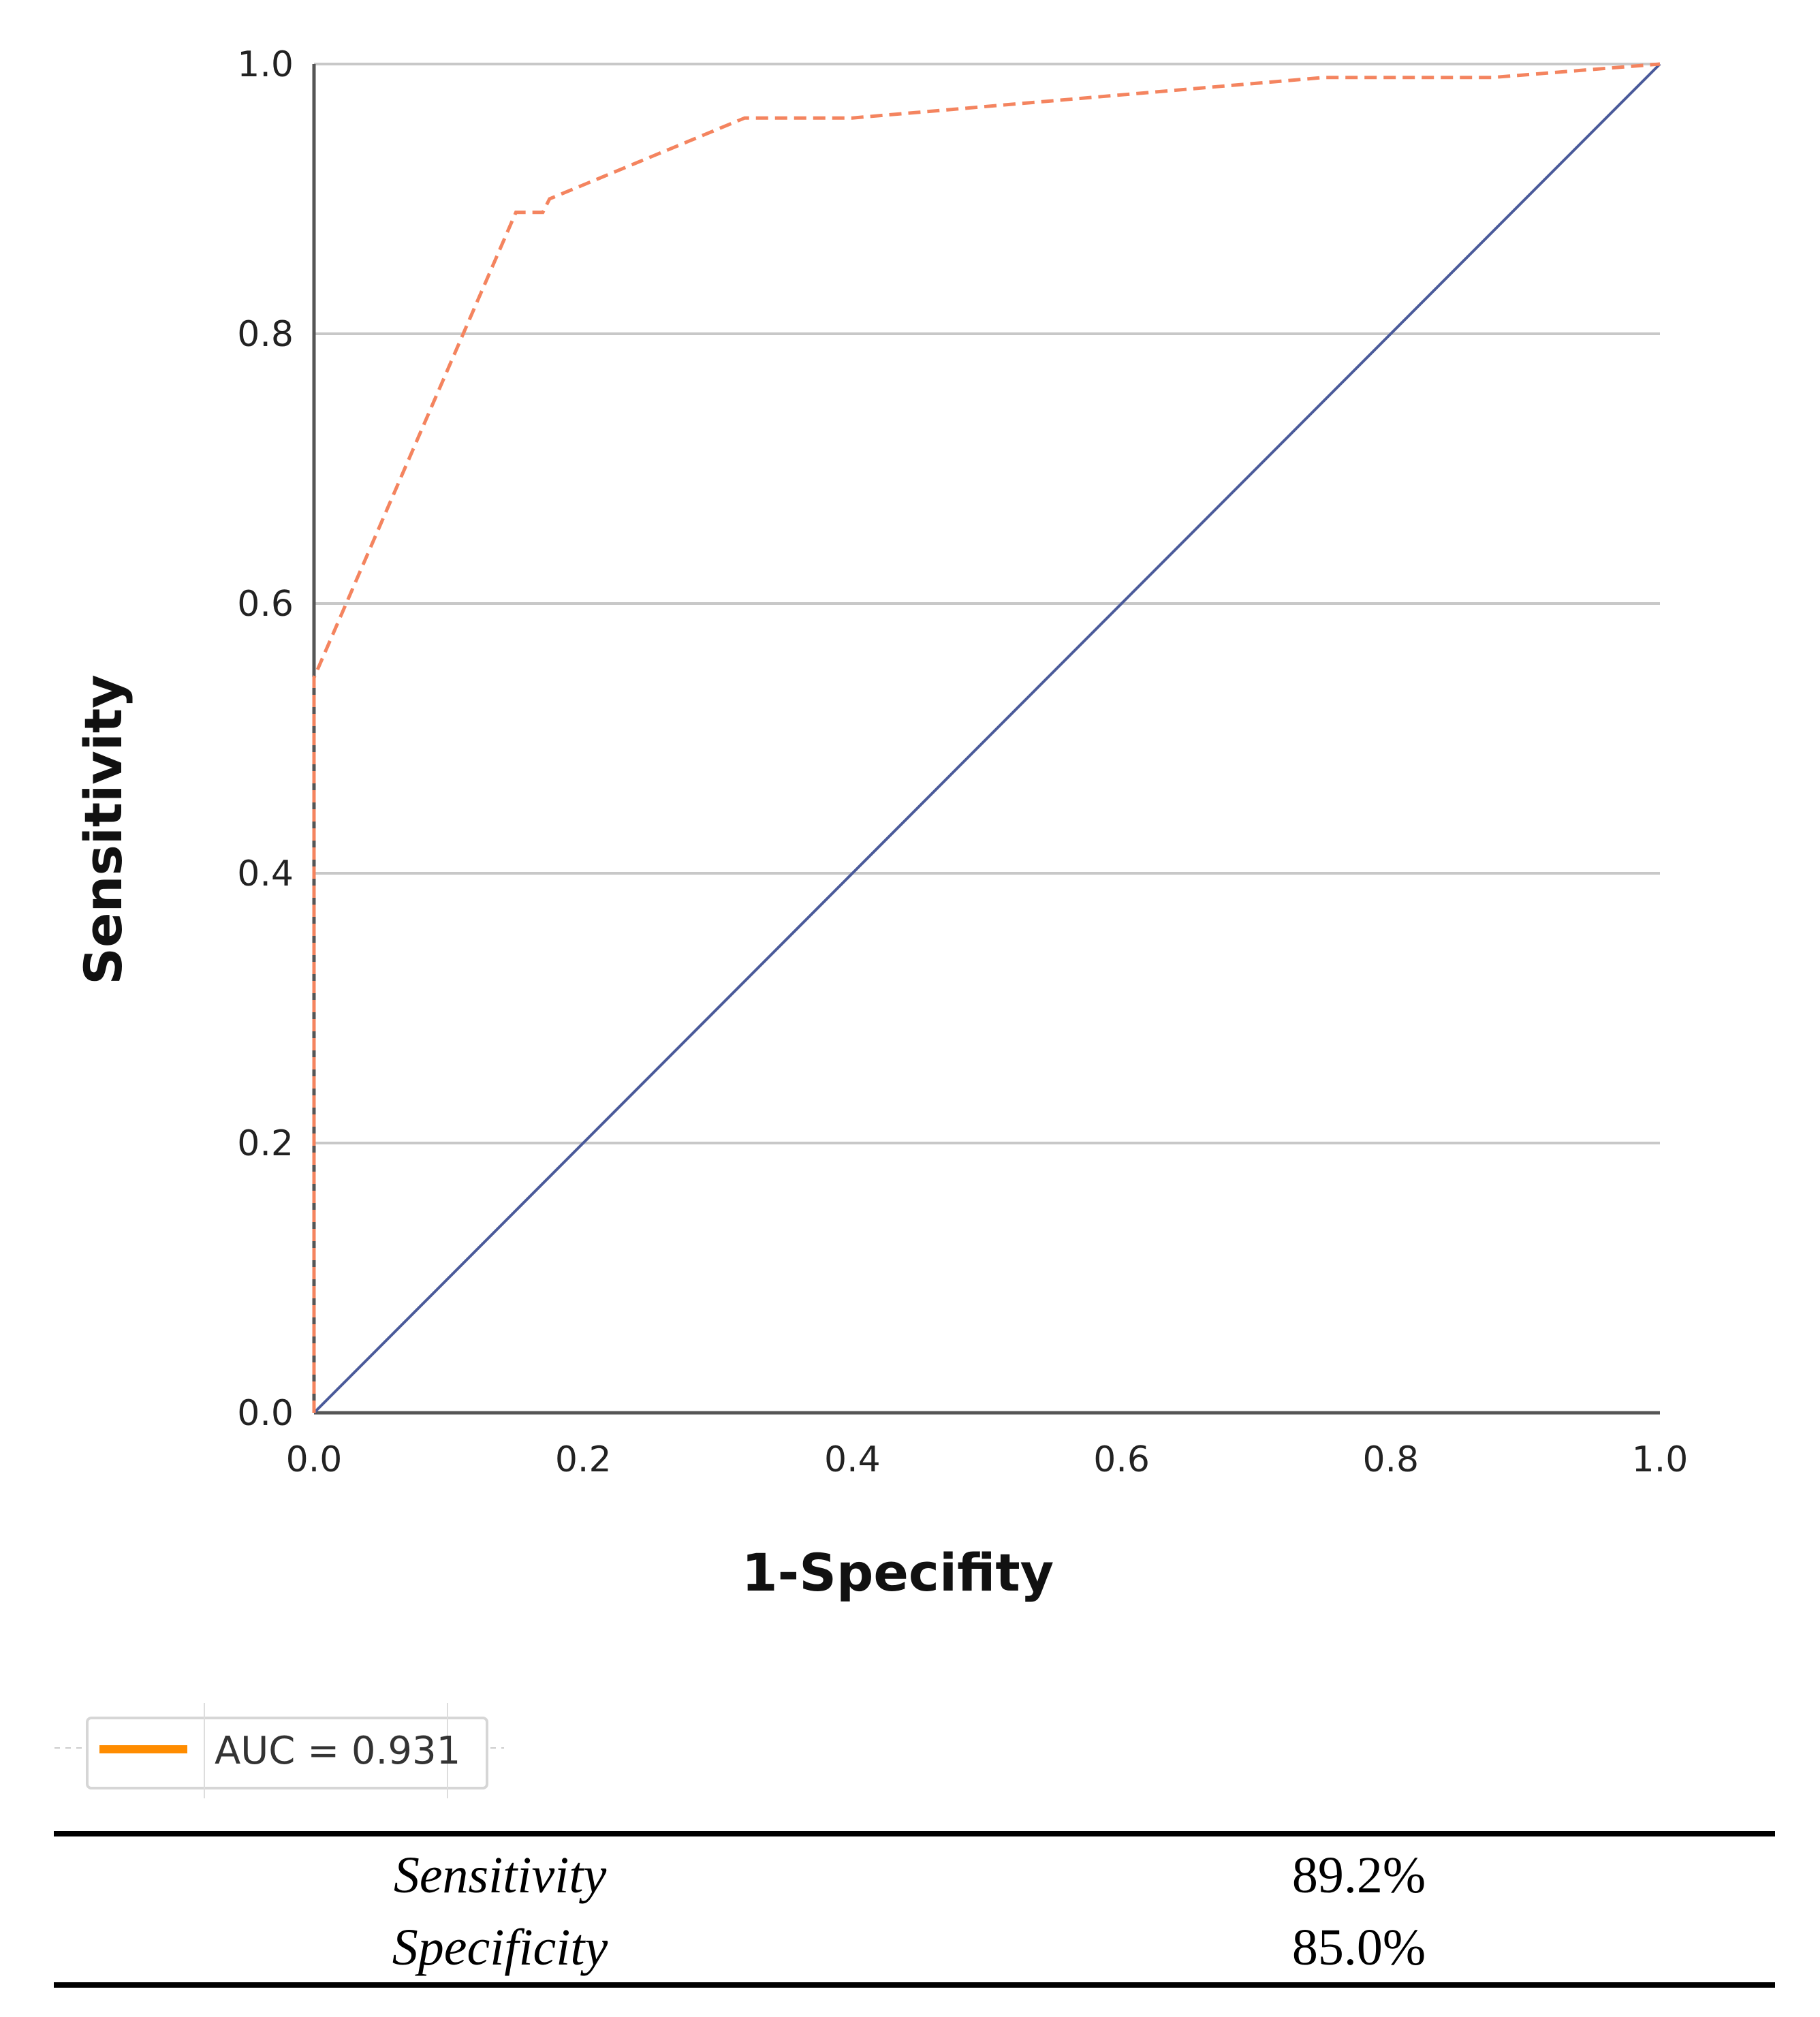 This screenshot has width=1820, height=2017. Describe the element at coordinates (337, 1751) in the screenshot. I see `legend-label: AUC = 0.931` at that location.